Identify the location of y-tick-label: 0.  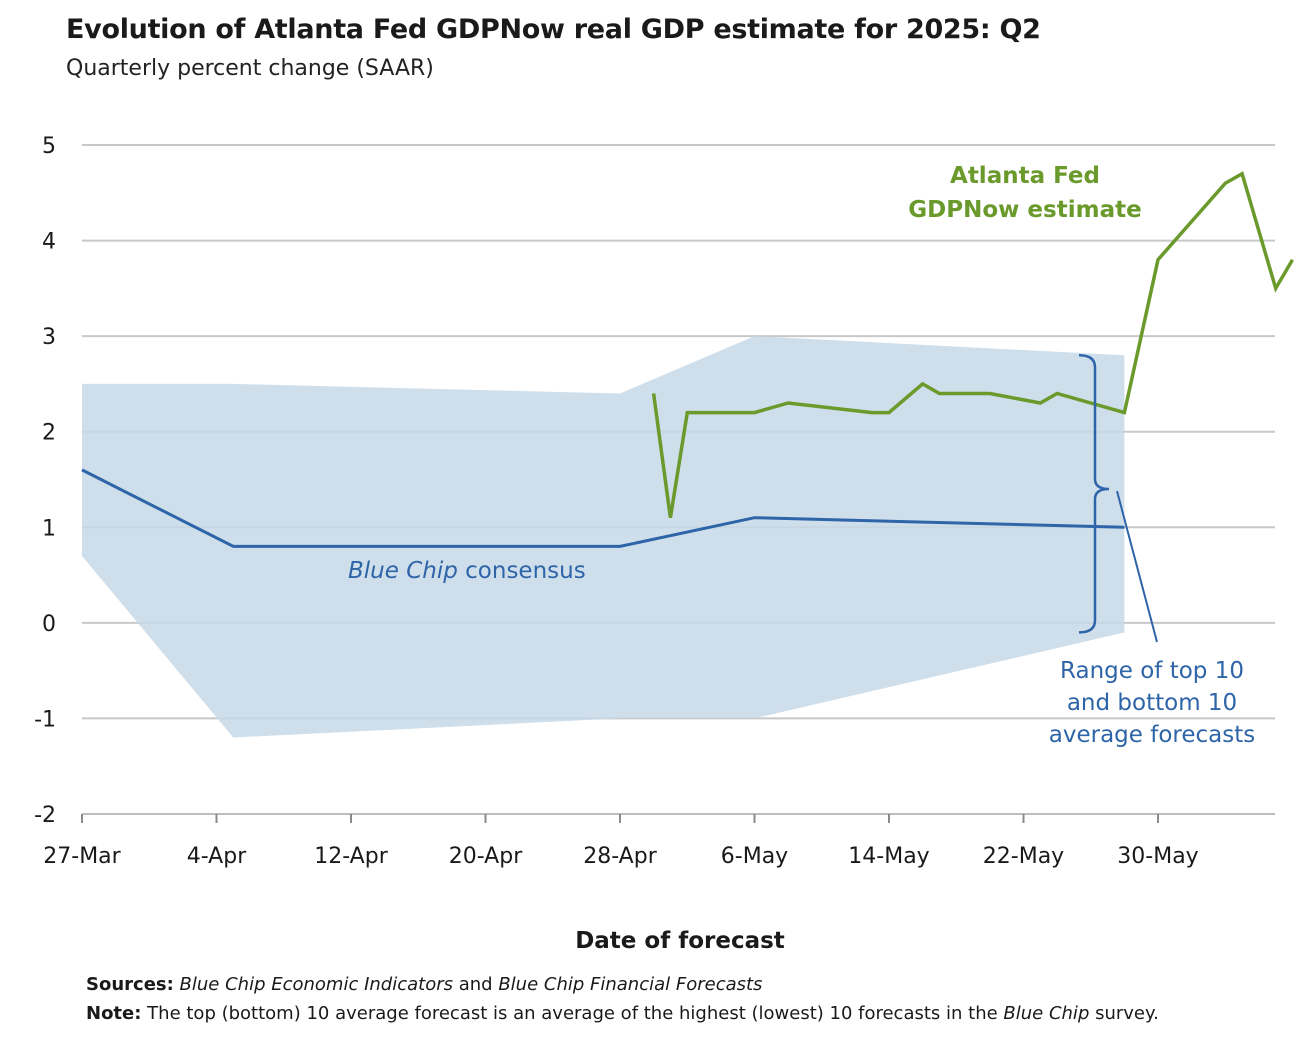
(49, 624).